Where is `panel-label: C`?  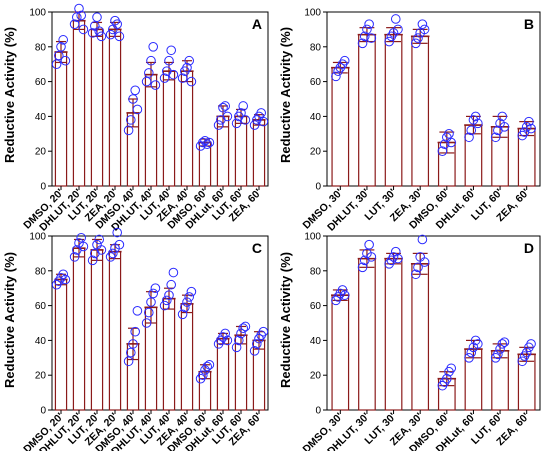 panel-label: C is located at coordinates (257, 248).